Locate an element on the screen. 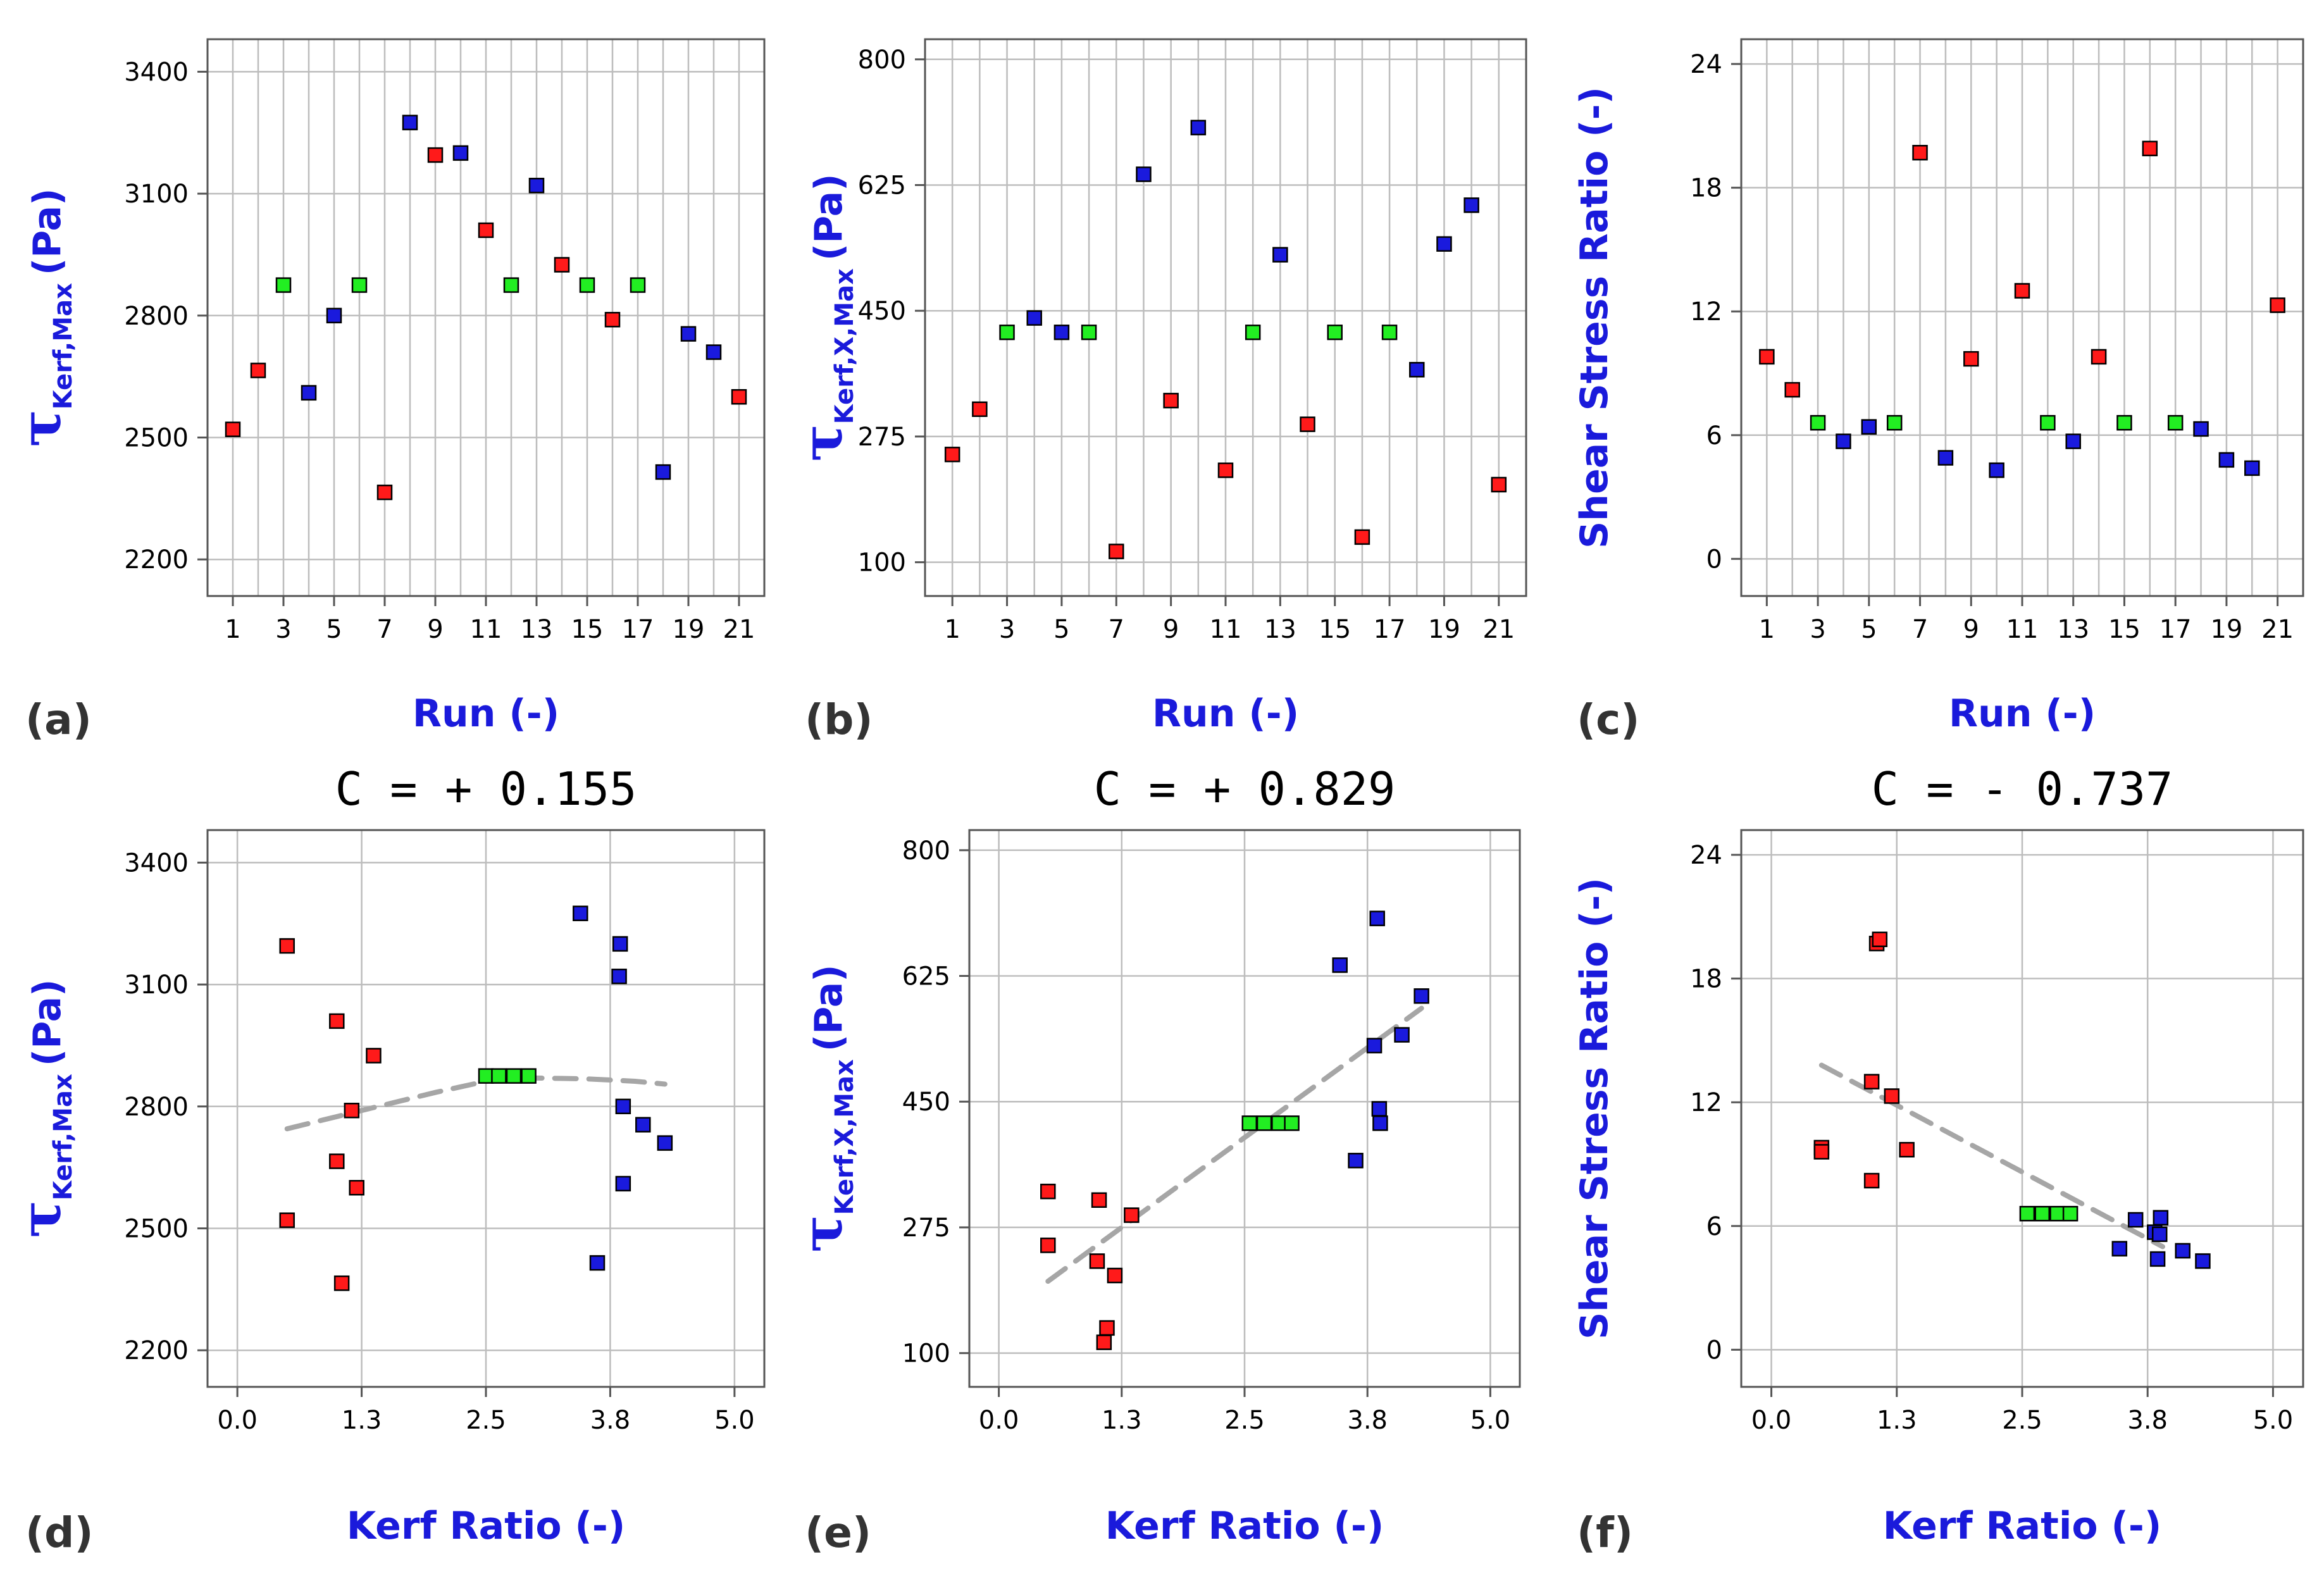 The height and width of the screenshot is (1583, 2324). correlation-annotation: C = - 0.737 is located at coordinates (2023, 789).